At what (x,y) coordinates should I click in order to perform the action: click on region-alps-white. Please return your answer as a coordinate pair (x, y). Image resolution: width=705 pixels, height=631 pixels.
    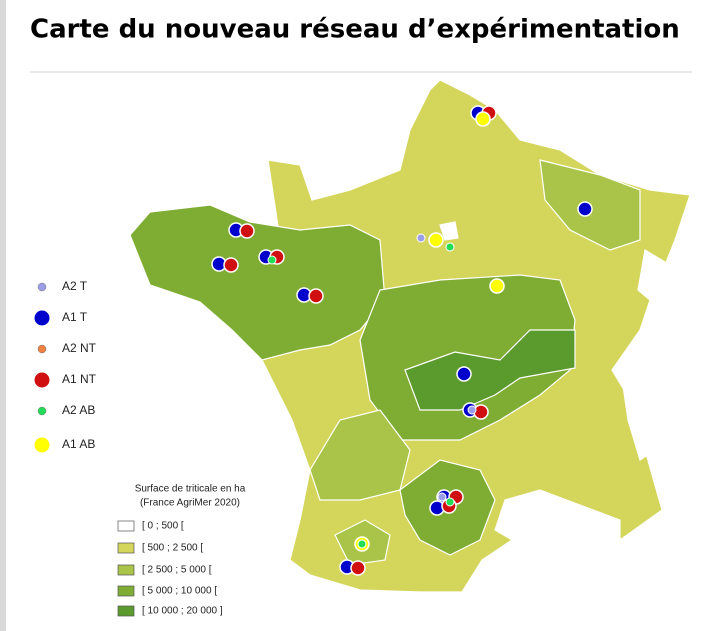
    Looking at the image, I should click on (637, 410).